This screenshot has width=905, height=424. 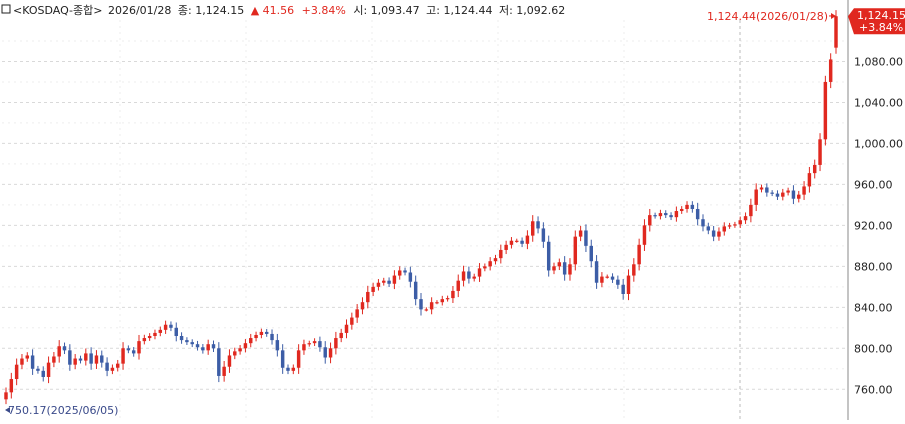 What do you see at coordinates (219, 10) in the screenshot?
I see `close-value: 1,124.15` at bounding box center [219, 10].